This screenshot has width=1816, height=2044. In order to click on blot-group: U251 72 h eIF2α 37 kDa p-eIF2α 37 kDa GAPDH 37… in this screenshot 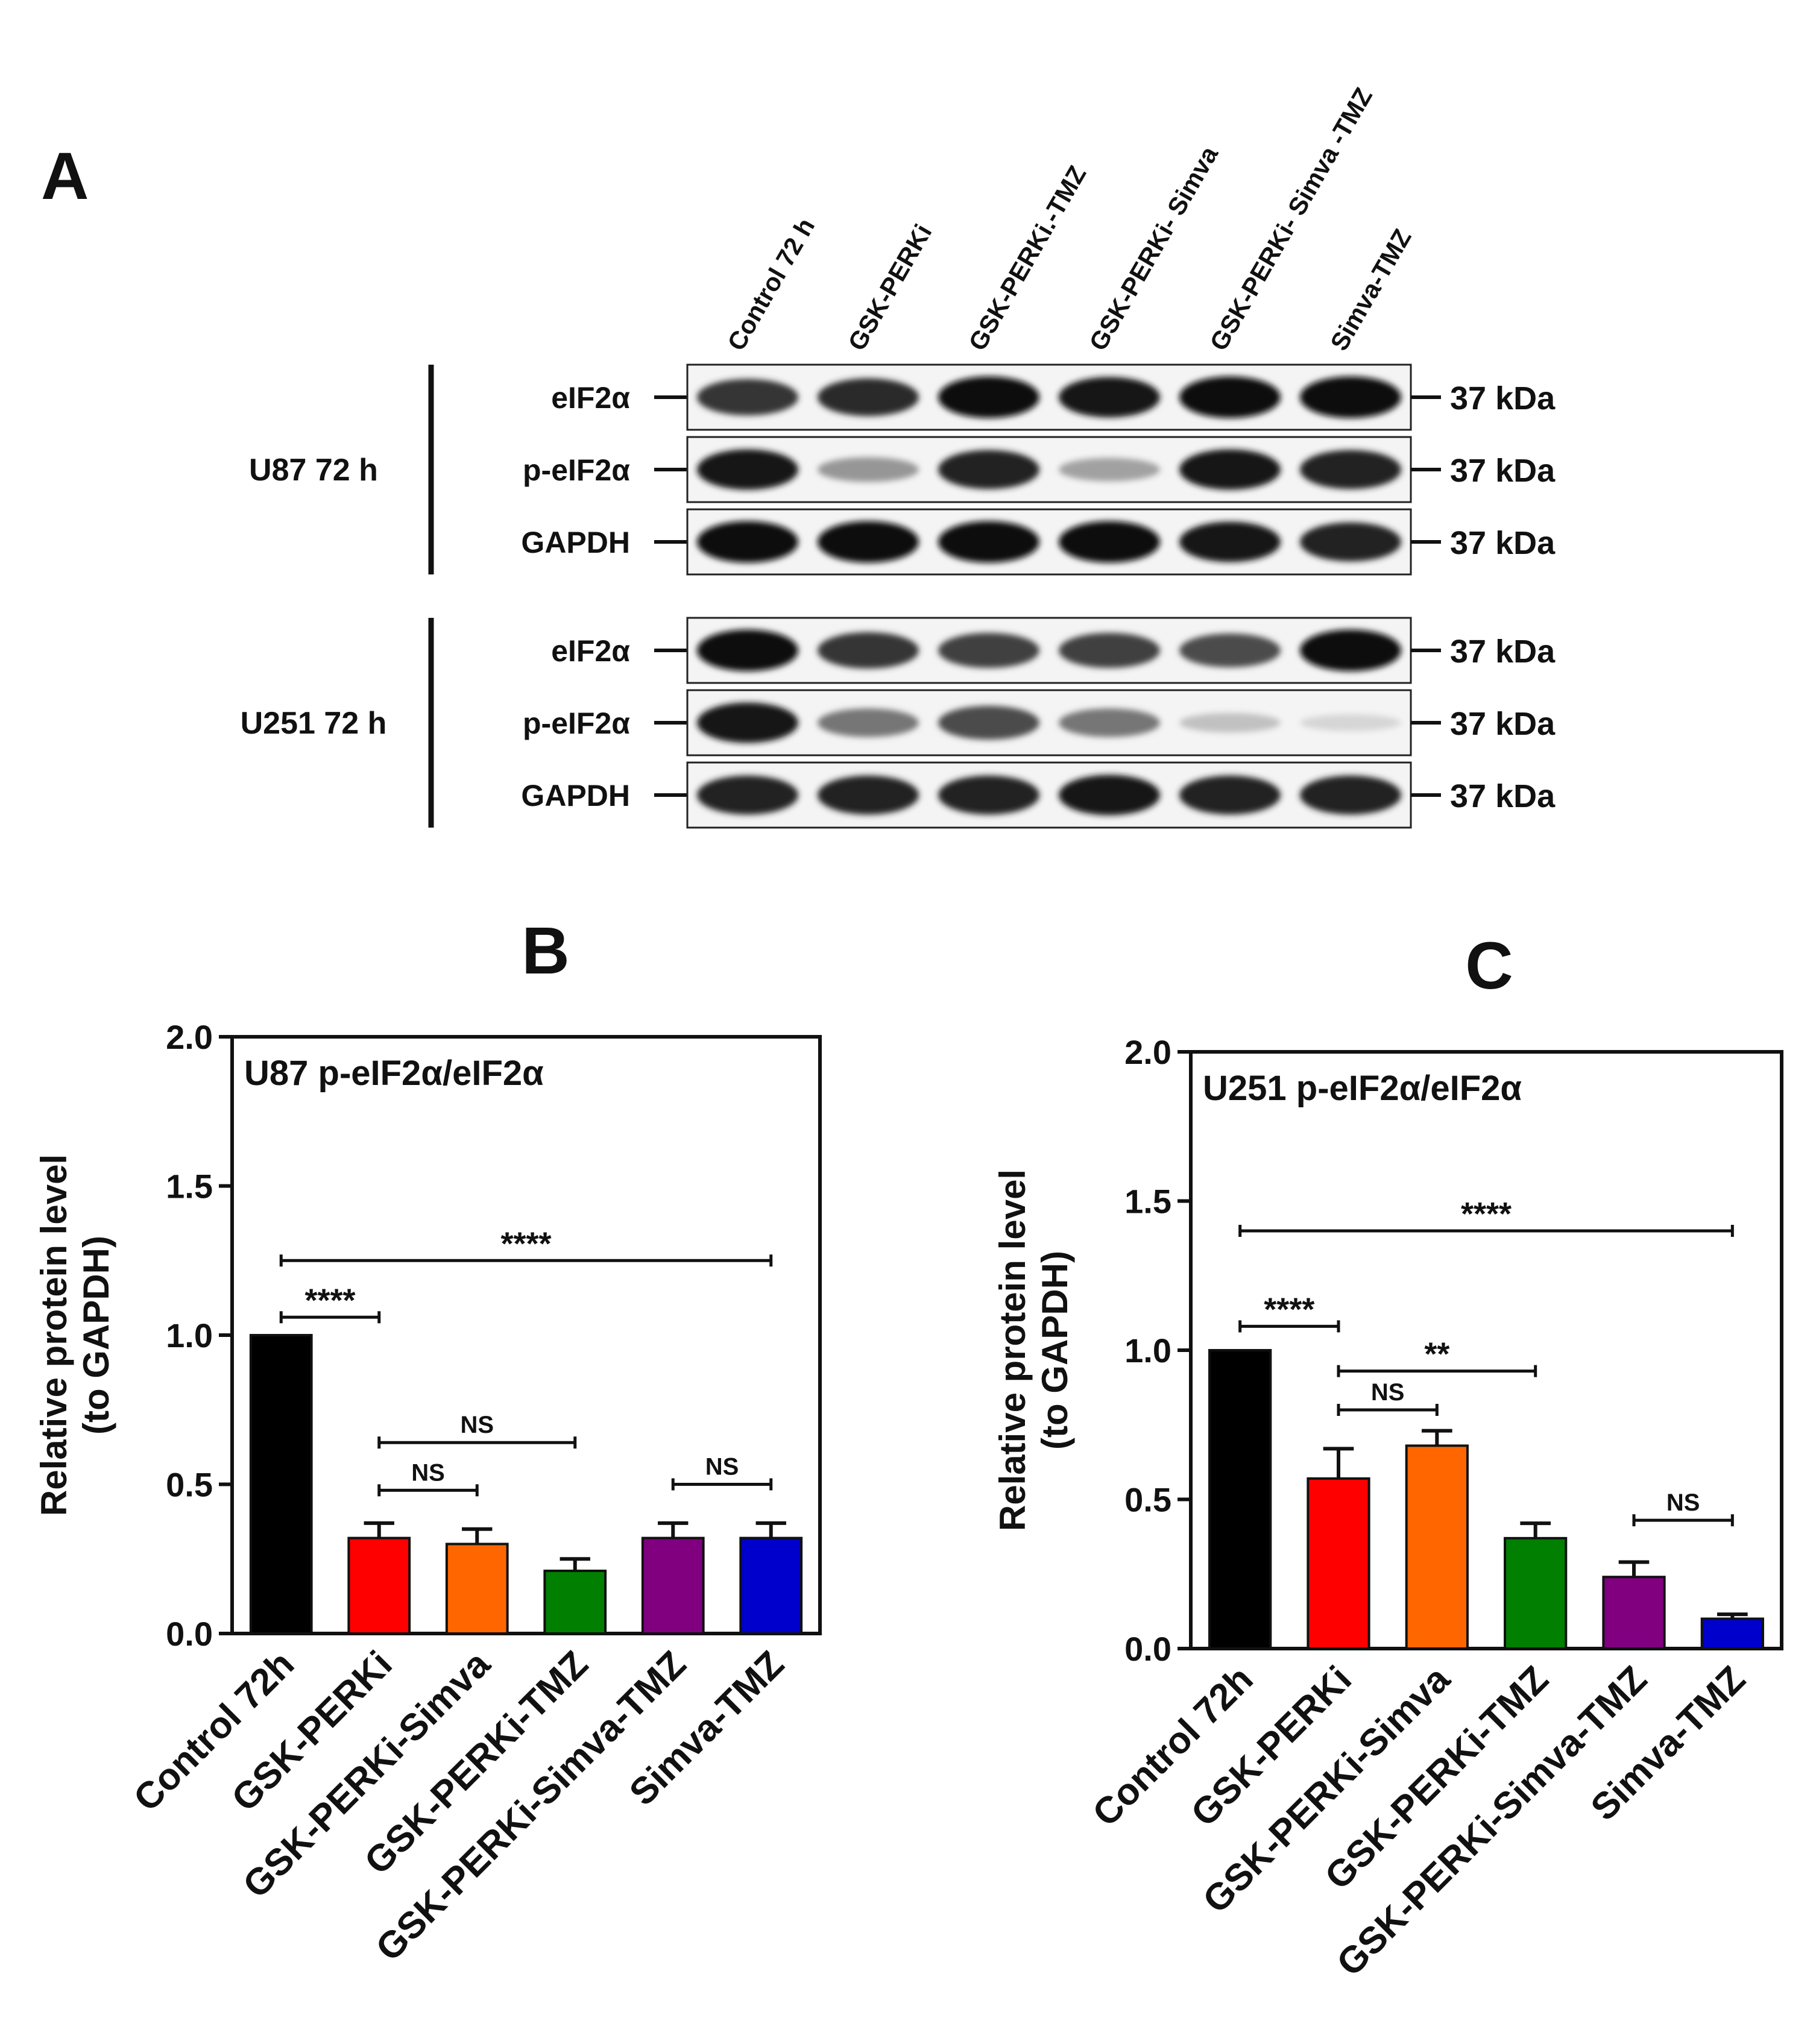, I will do `click(898, 723)`.